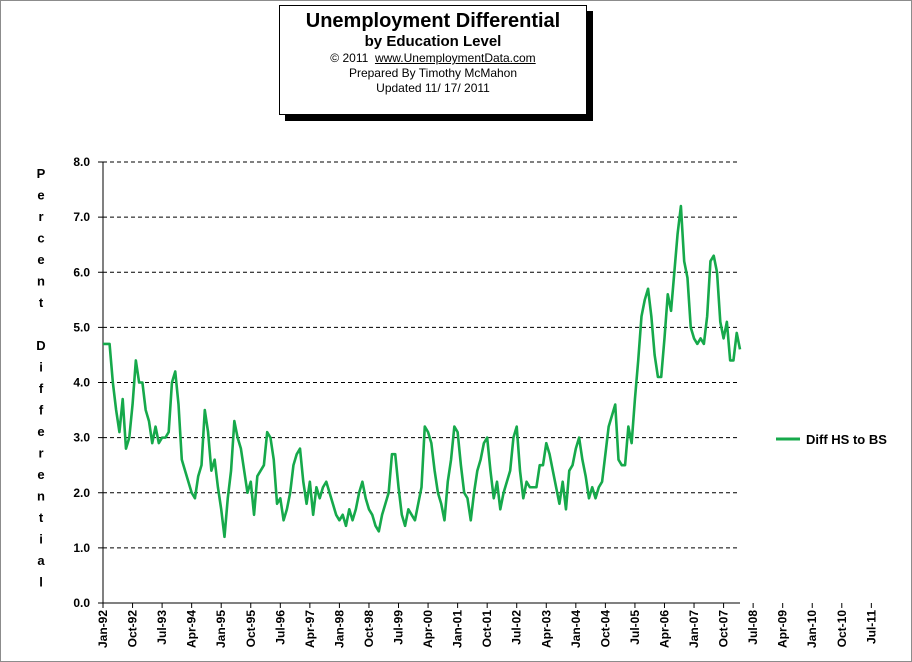  I want to click on y-tick-label: 0.0, so click(81, 603).